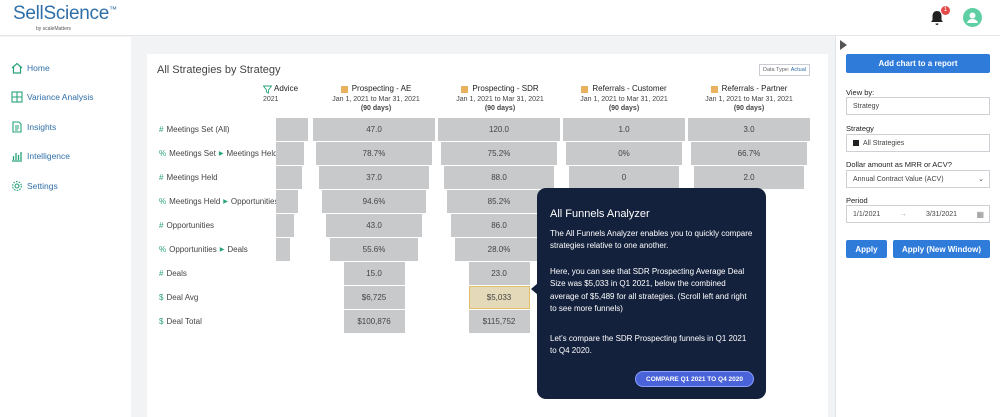  I want to click on collapse-arrow-icon, so click(843, 45).